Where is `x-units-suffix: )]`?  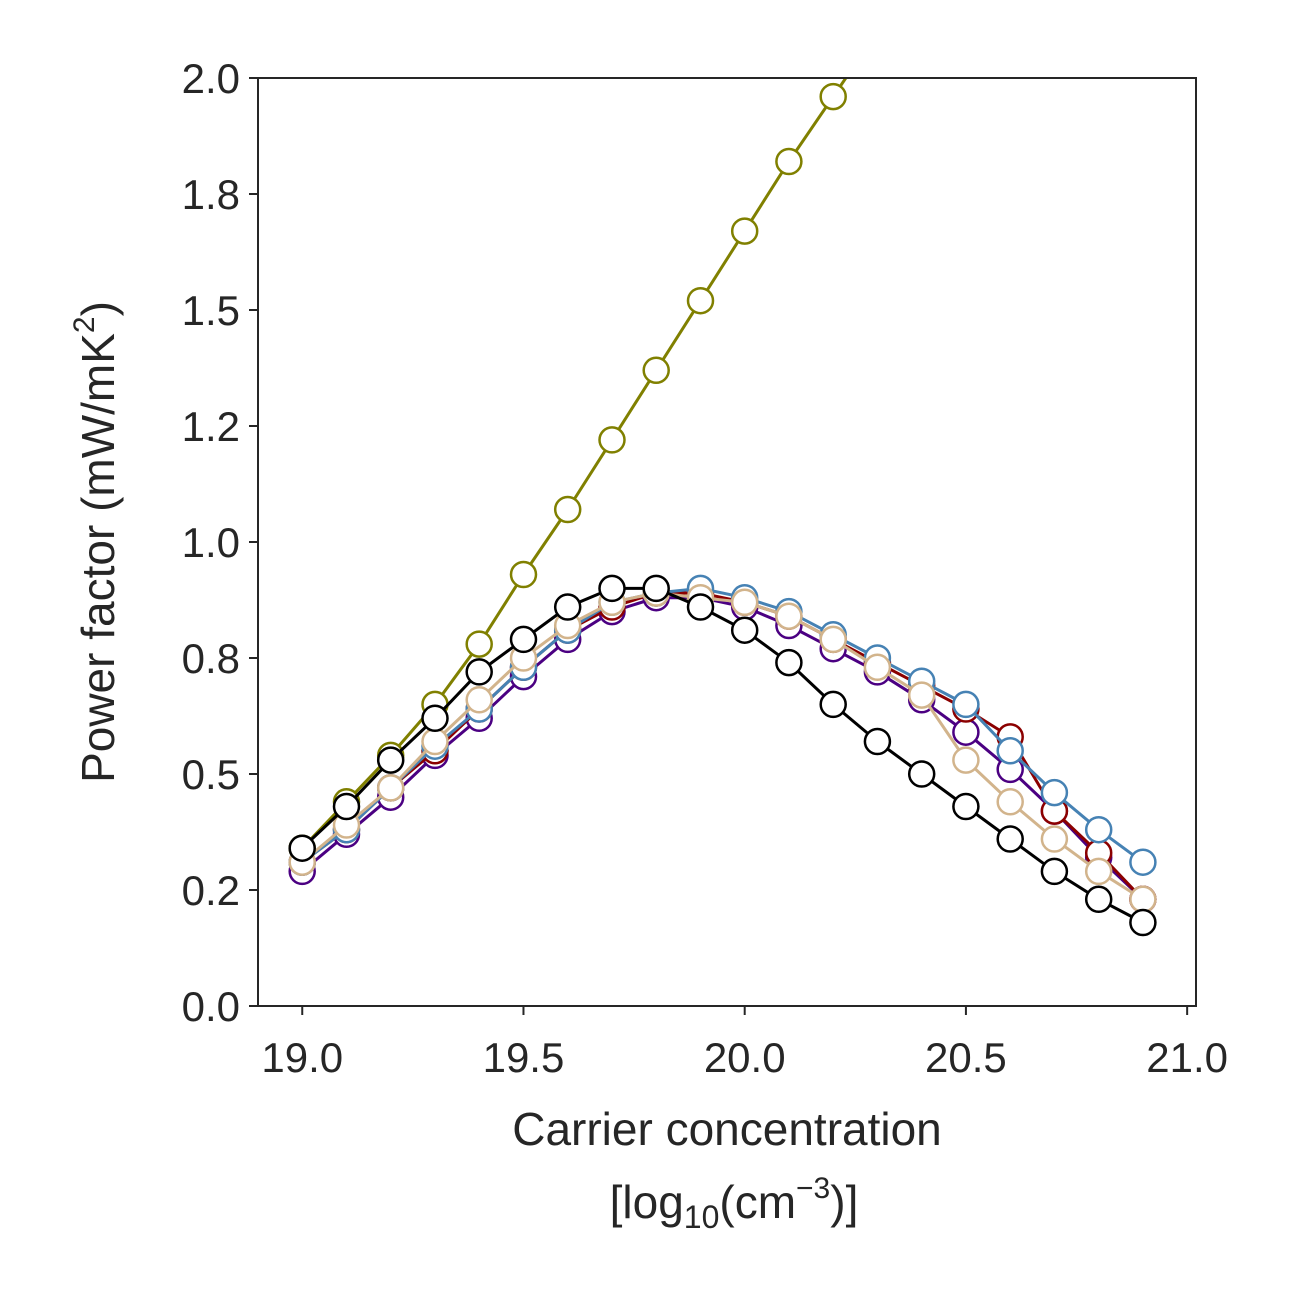 x-units-suffix: )] is located at coordinates (844, 1202).